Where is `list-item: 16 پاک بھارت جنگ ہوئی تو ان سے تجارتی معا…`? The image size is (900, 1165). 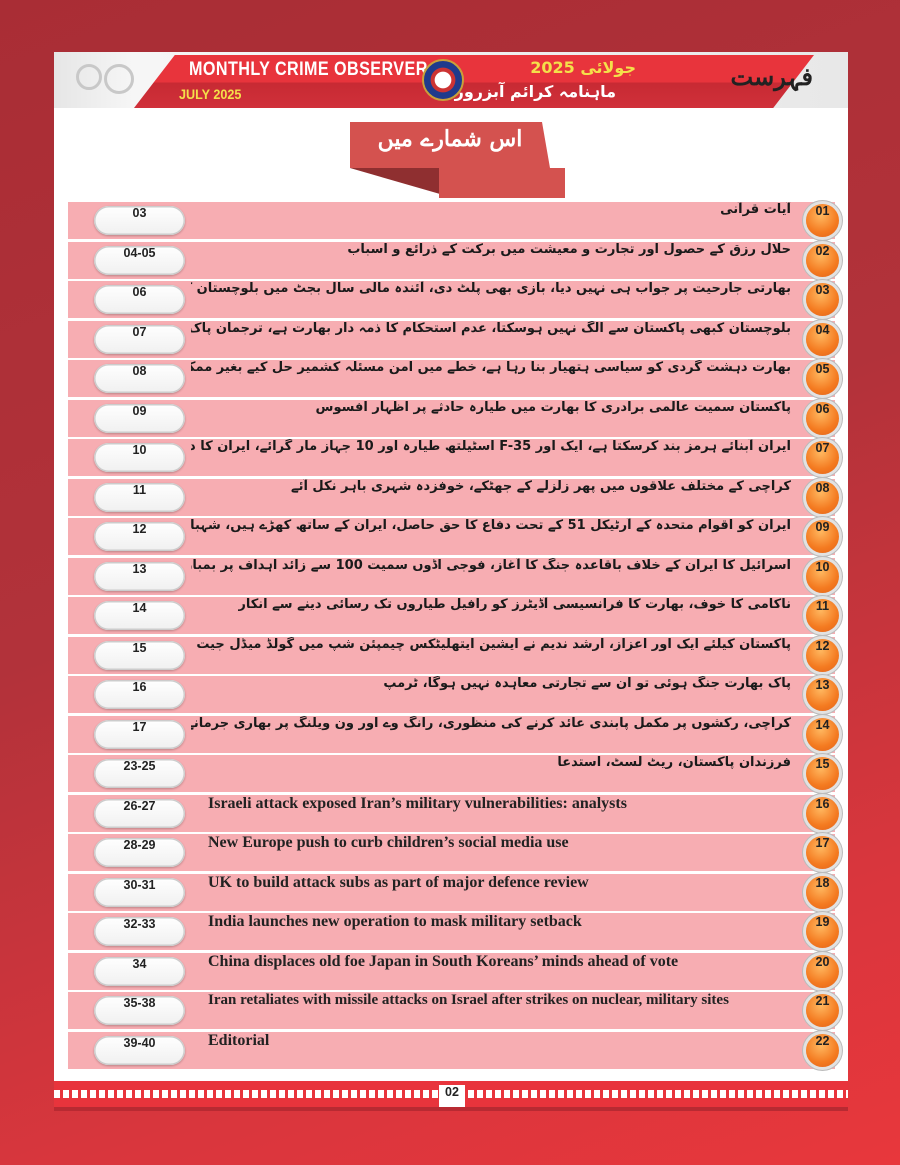
list-item: 16 پاک بھارت جنگ ہوئی تو ان سے تجارتی معا… is located at coordinates (453, 694).